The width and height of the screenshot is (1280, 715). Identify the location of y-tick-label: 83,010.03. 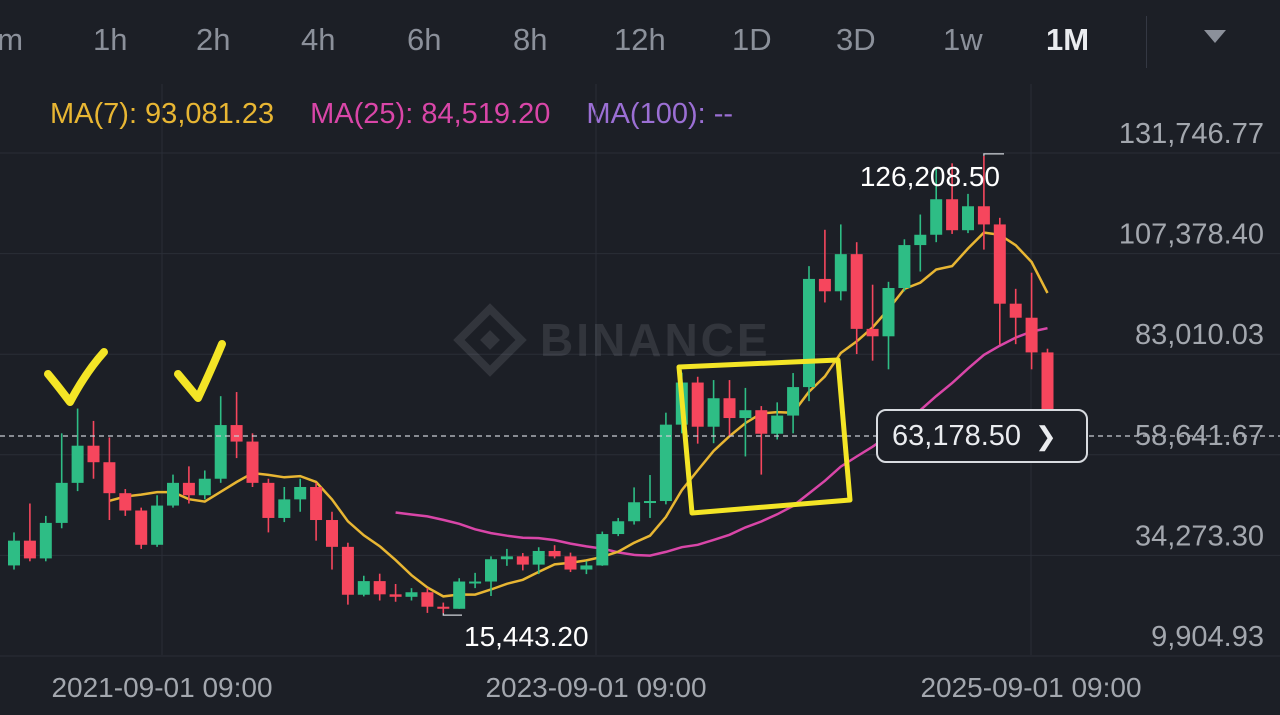
(1199, 335).